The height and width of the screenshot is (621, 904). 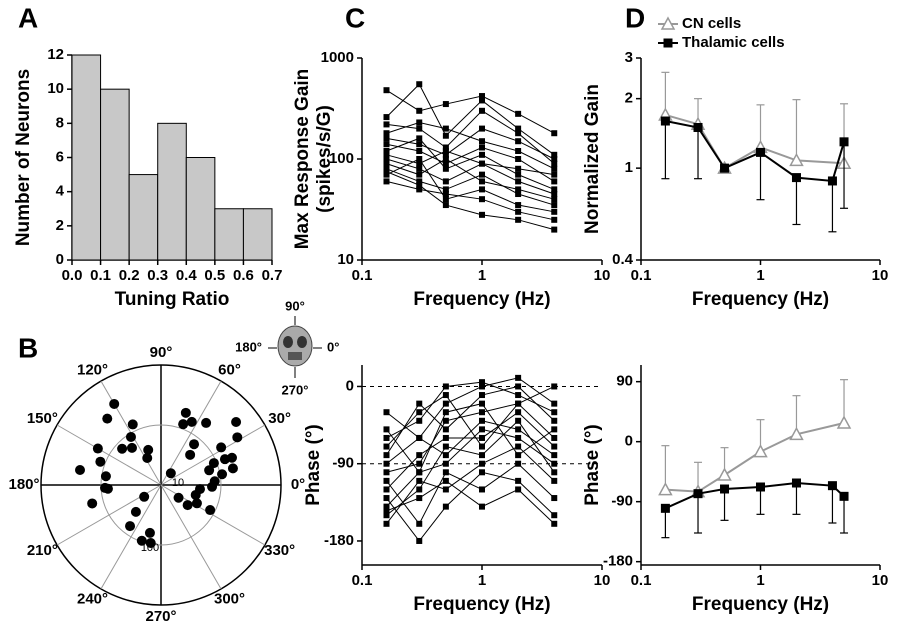 What do you see at coordinates (629, 57) in the screenshot?
I see `y-tick-label: 3` at bounding box center [629, 57].